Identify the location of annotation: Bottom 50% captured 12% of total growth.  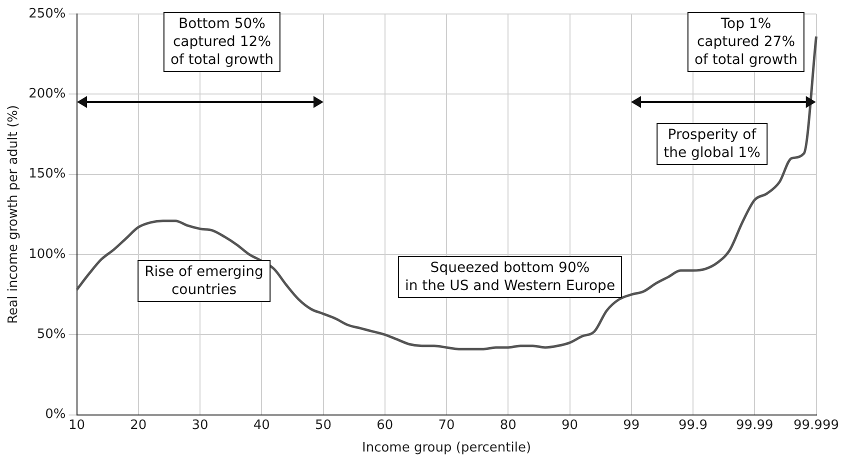
(222, 42).